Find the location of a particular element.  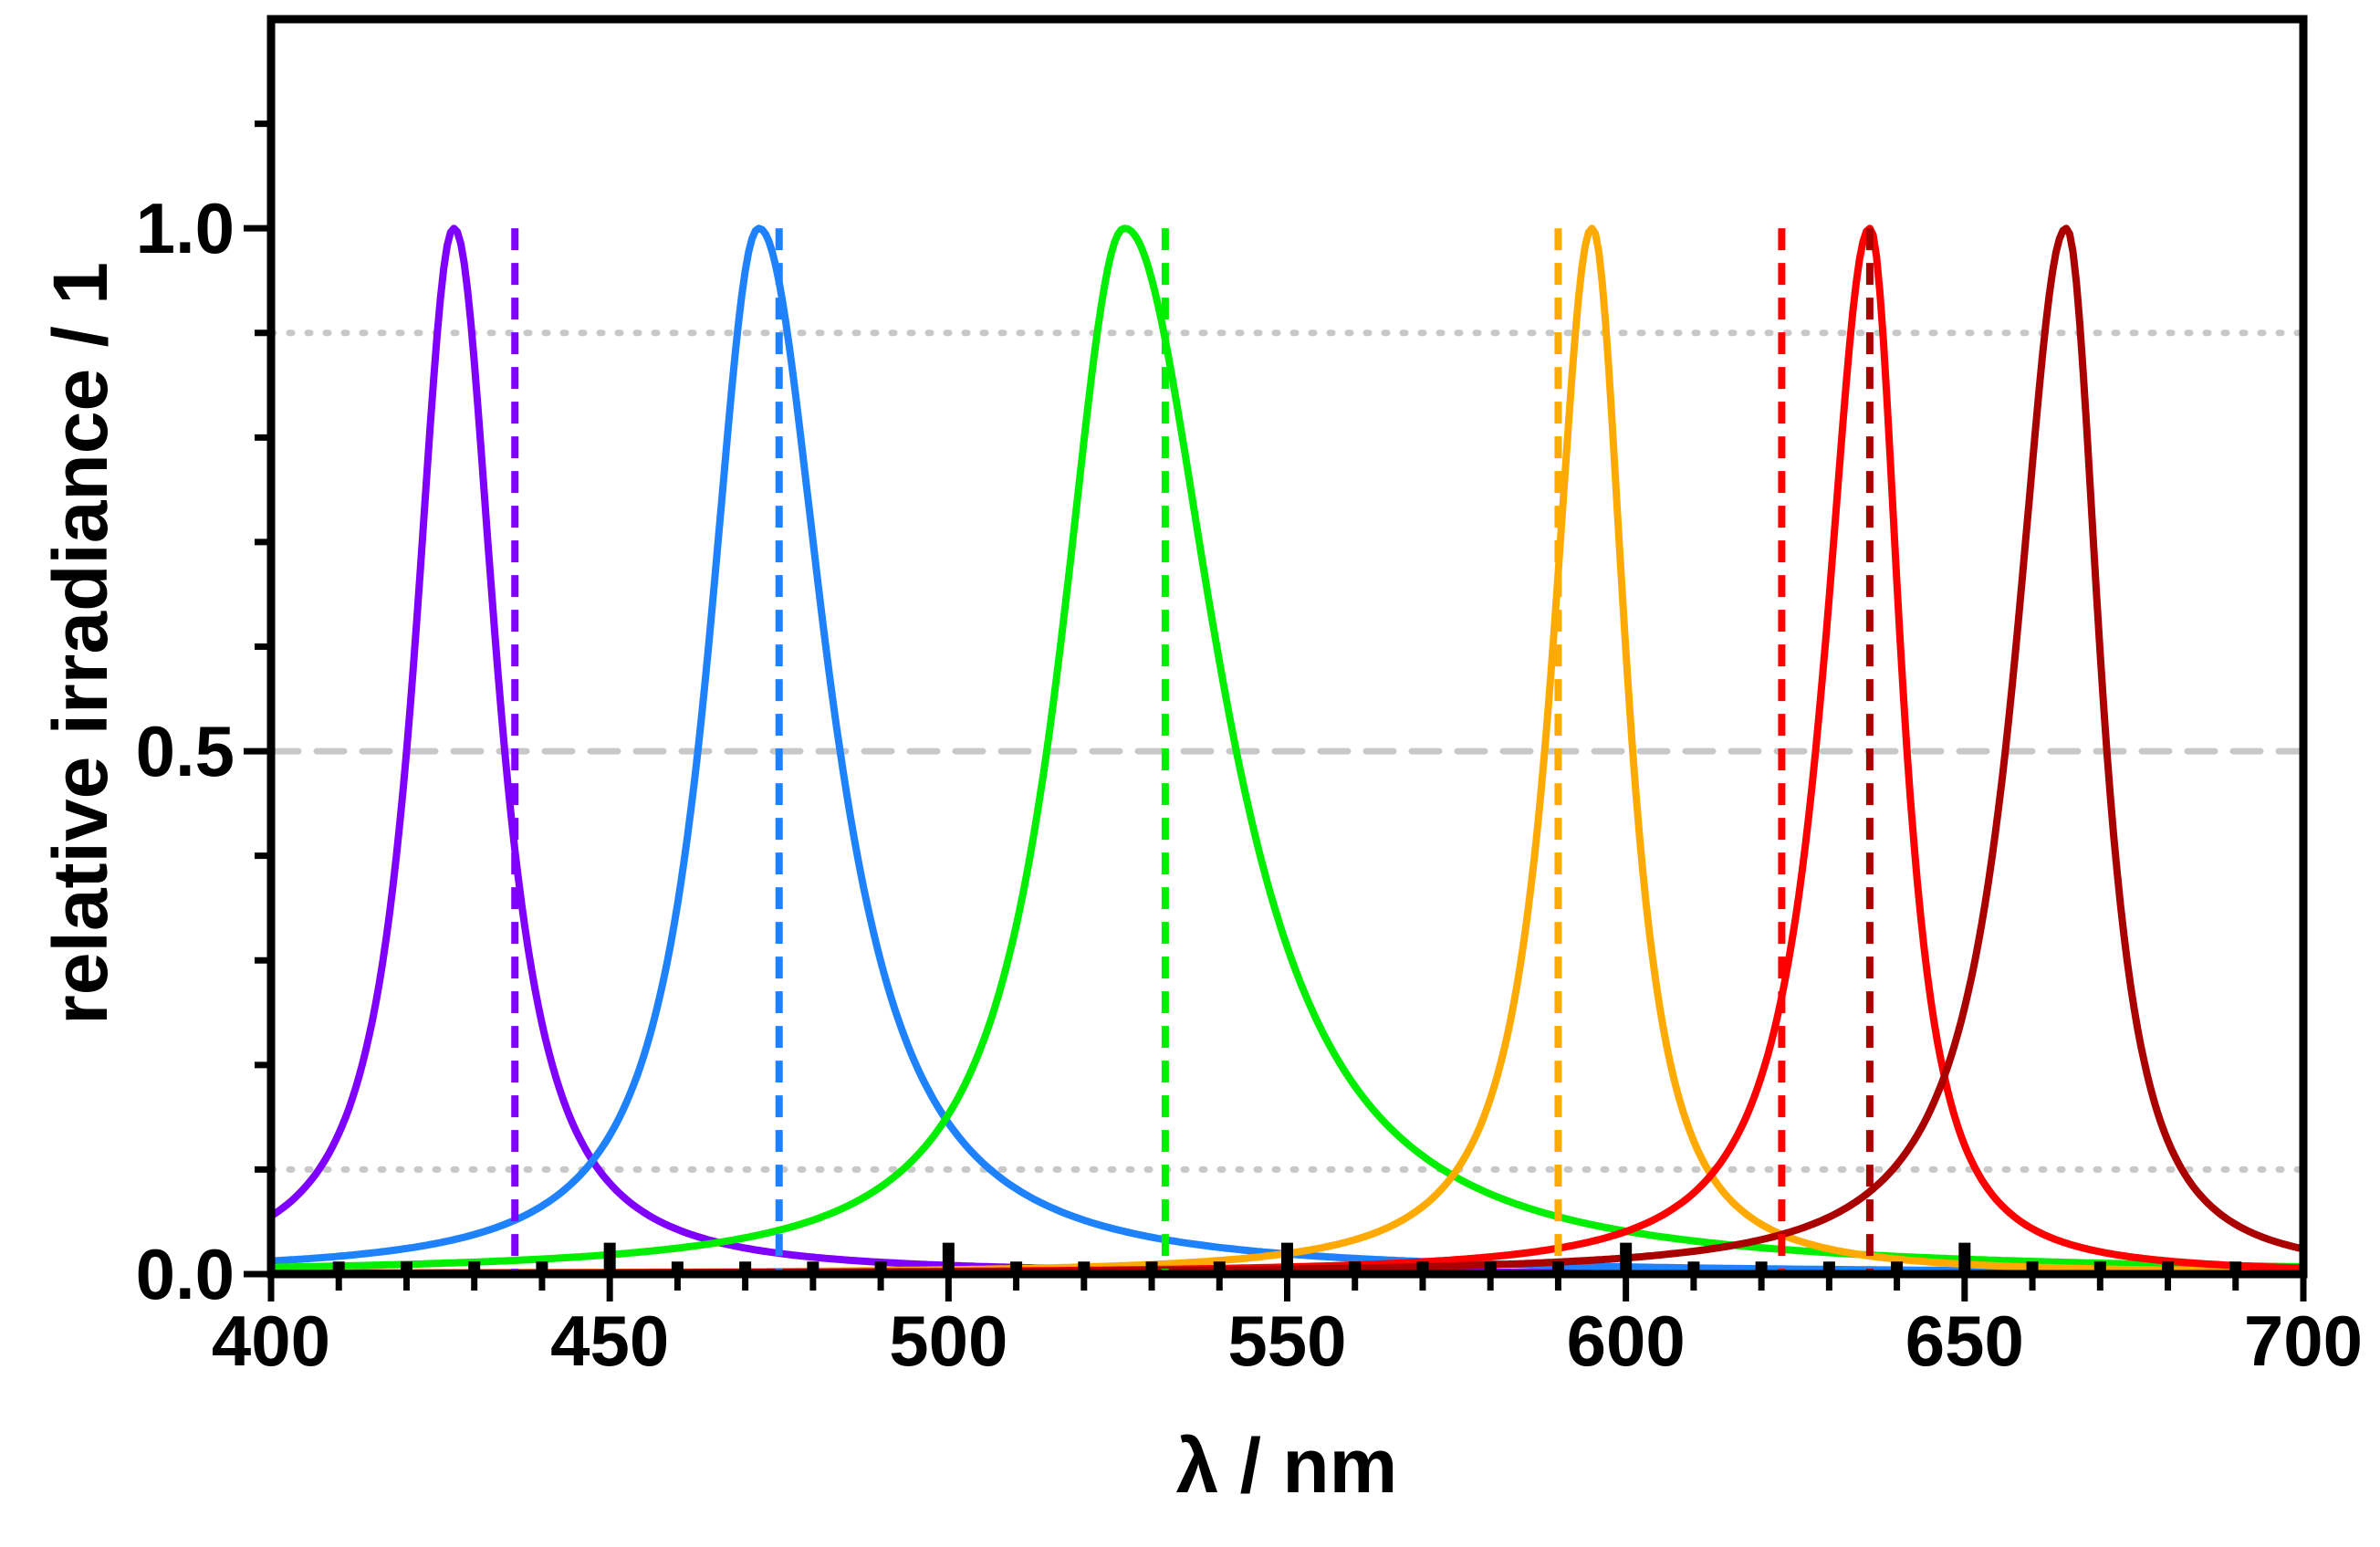

x-tick-label: 650 is located at coordinates (1964, 1341).